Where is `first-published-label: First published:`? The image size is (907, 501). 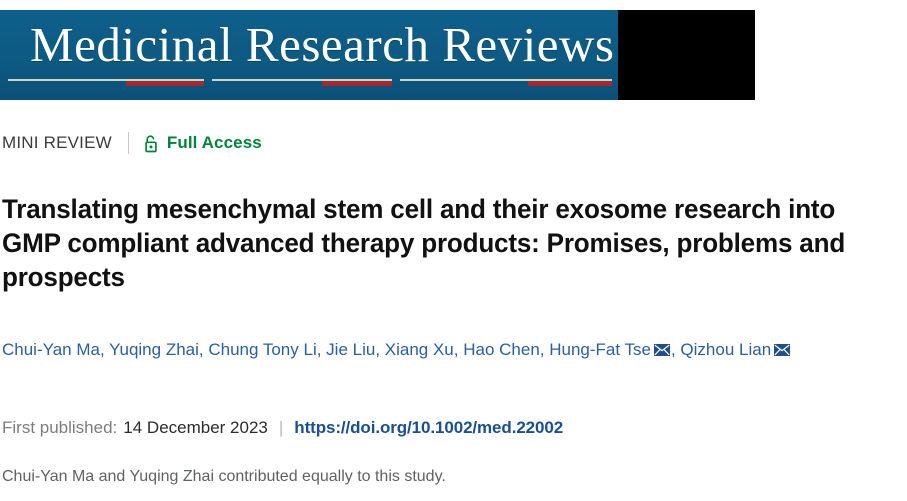
first-published-label: First published: is located at coordinates (60, 427).